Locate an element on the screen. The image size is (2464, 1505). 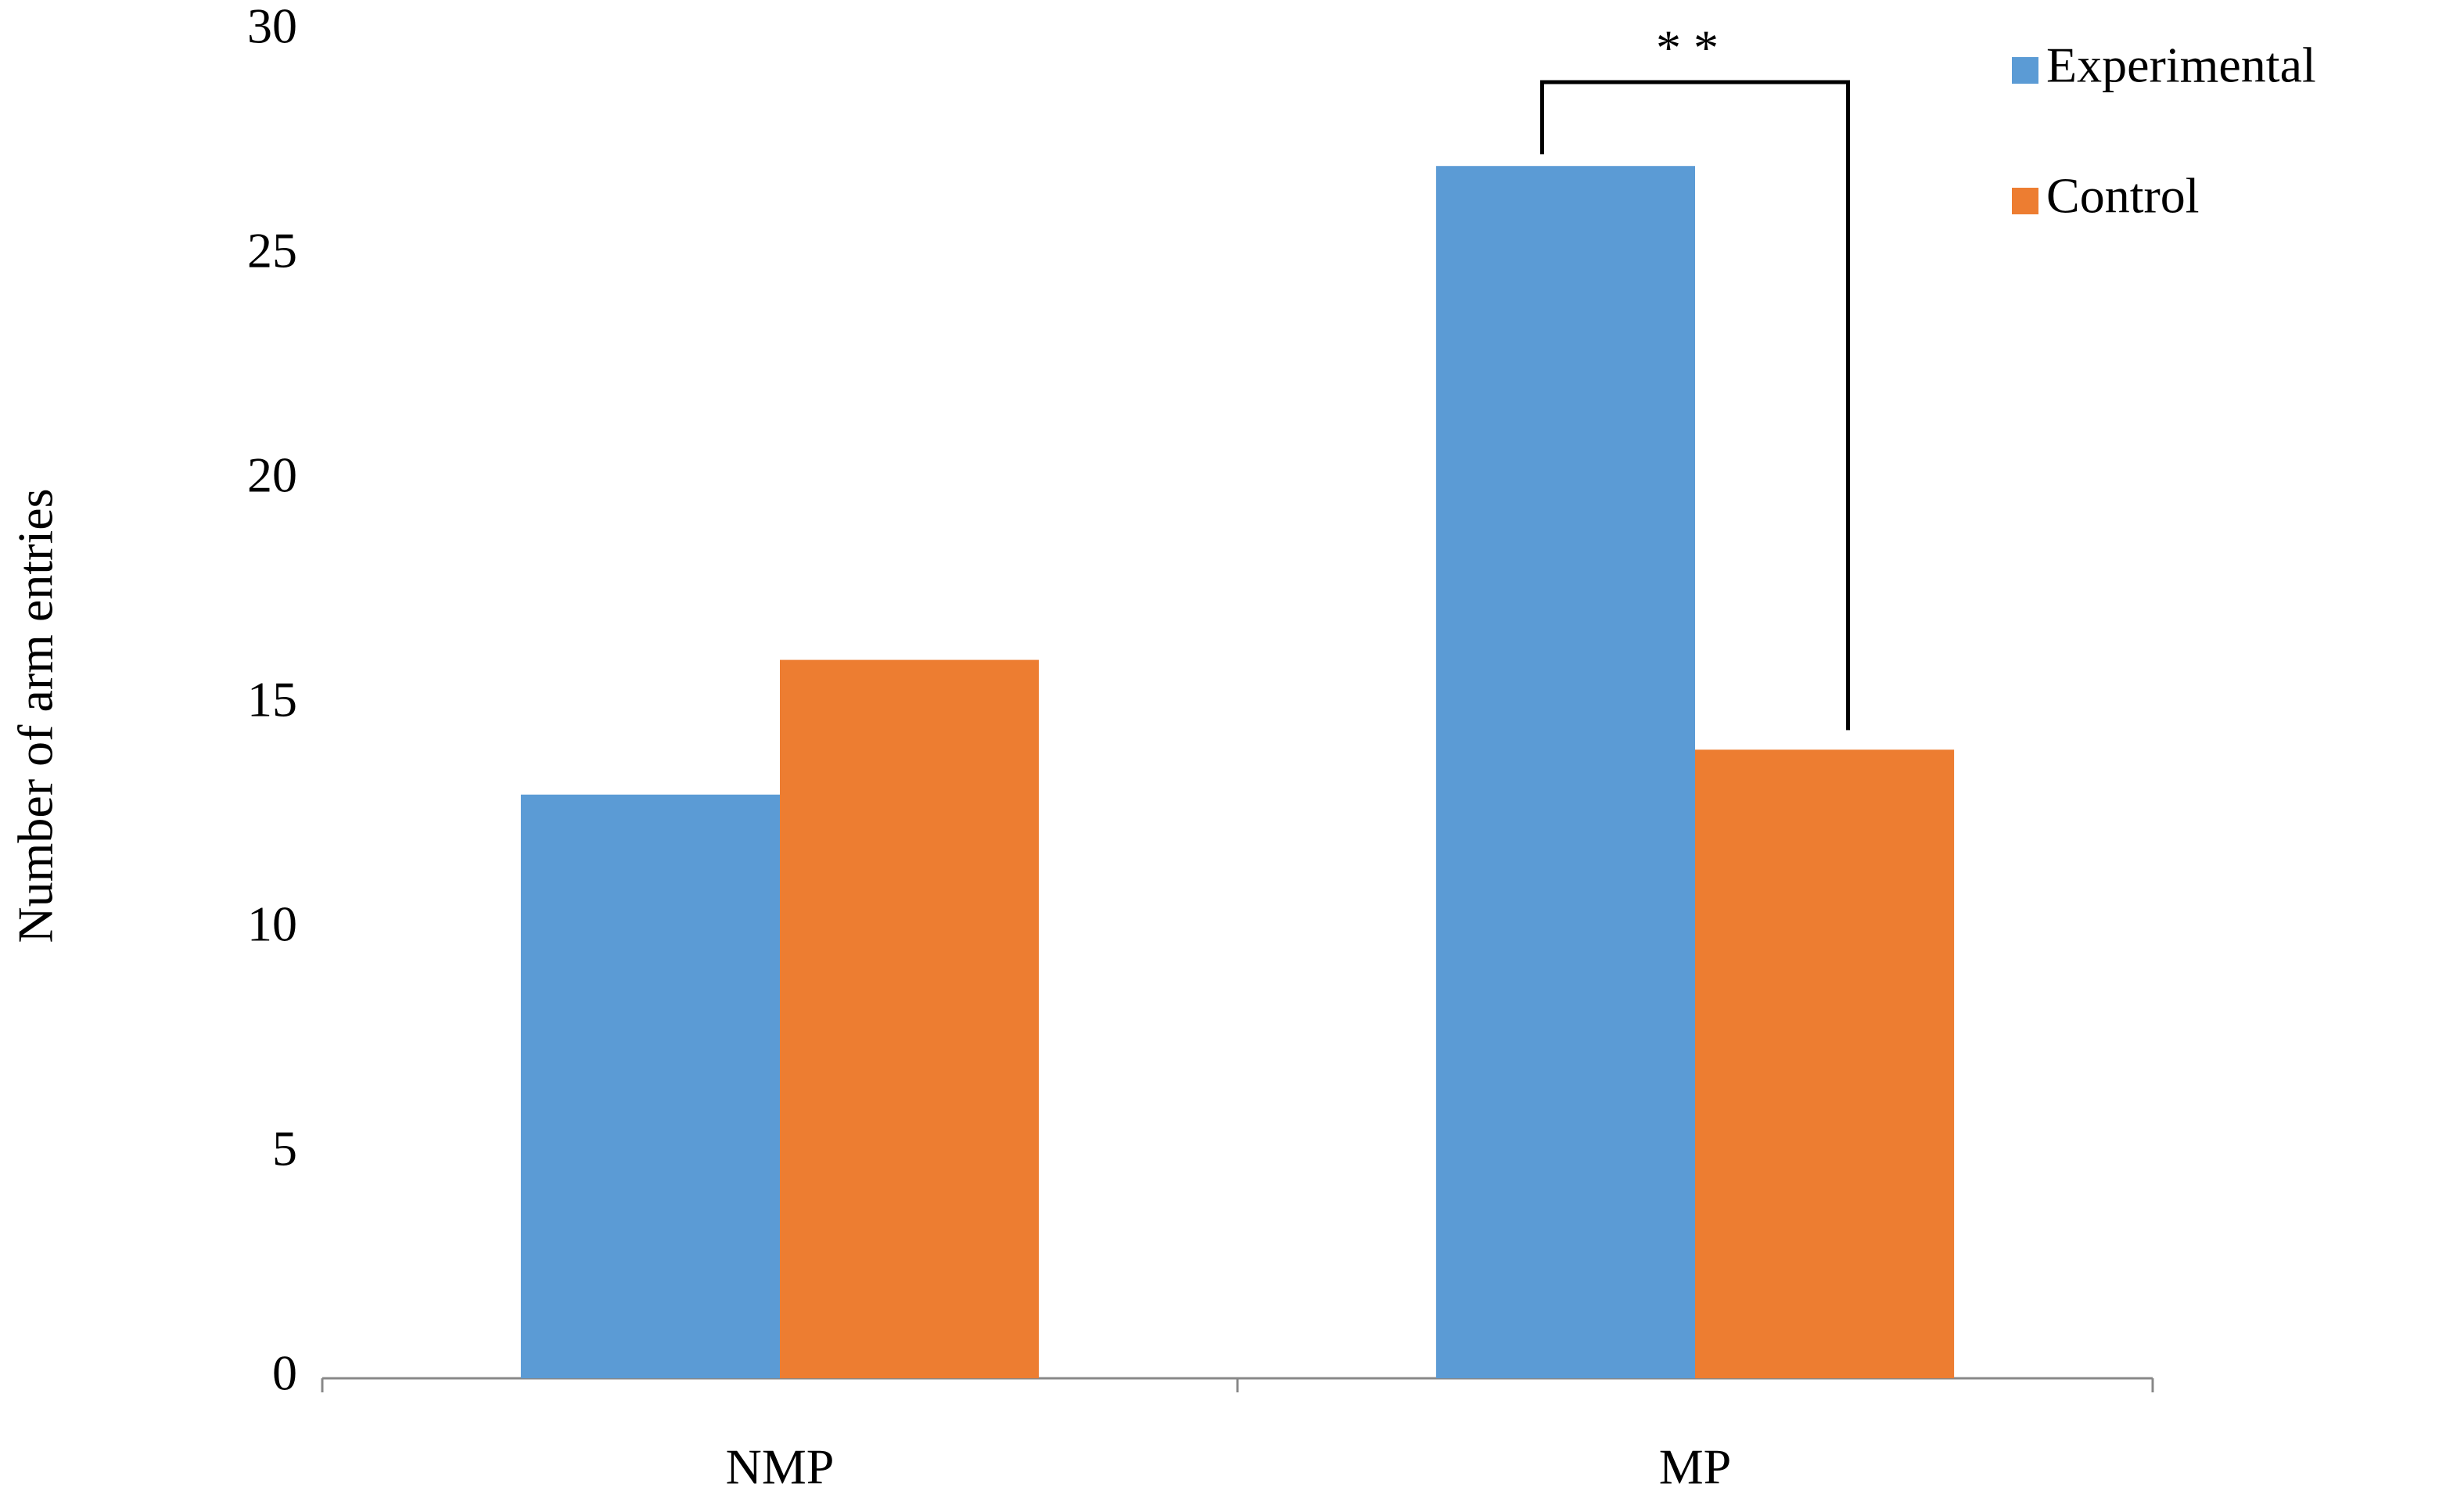
y-tick-label: 10 is located at coordinates (272, 924).